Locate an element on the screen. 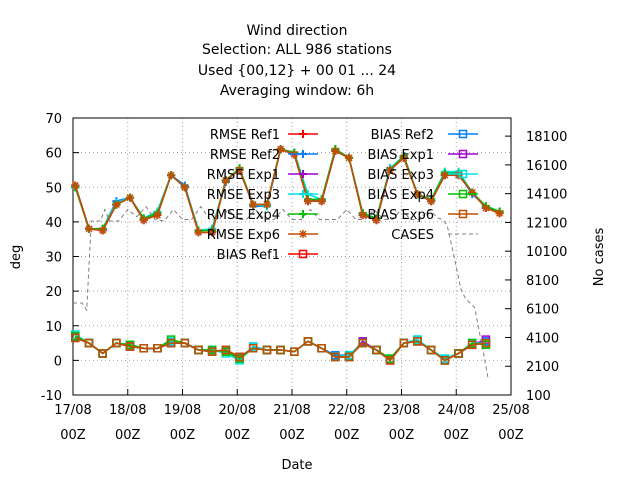  legend-label: BIAS Exp6 is located at coordinates (401, 215).